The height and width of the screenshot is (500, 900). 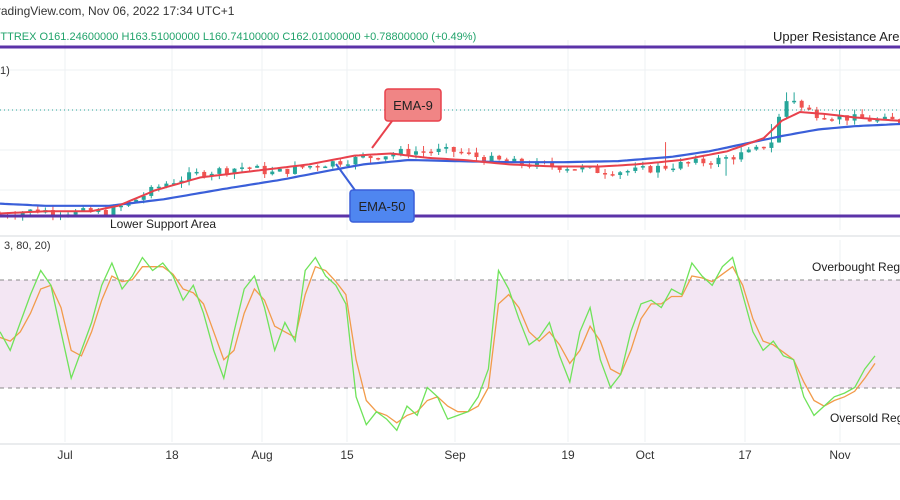 I want to click on x-tick-label: Aug, so click(x=261, y=455).